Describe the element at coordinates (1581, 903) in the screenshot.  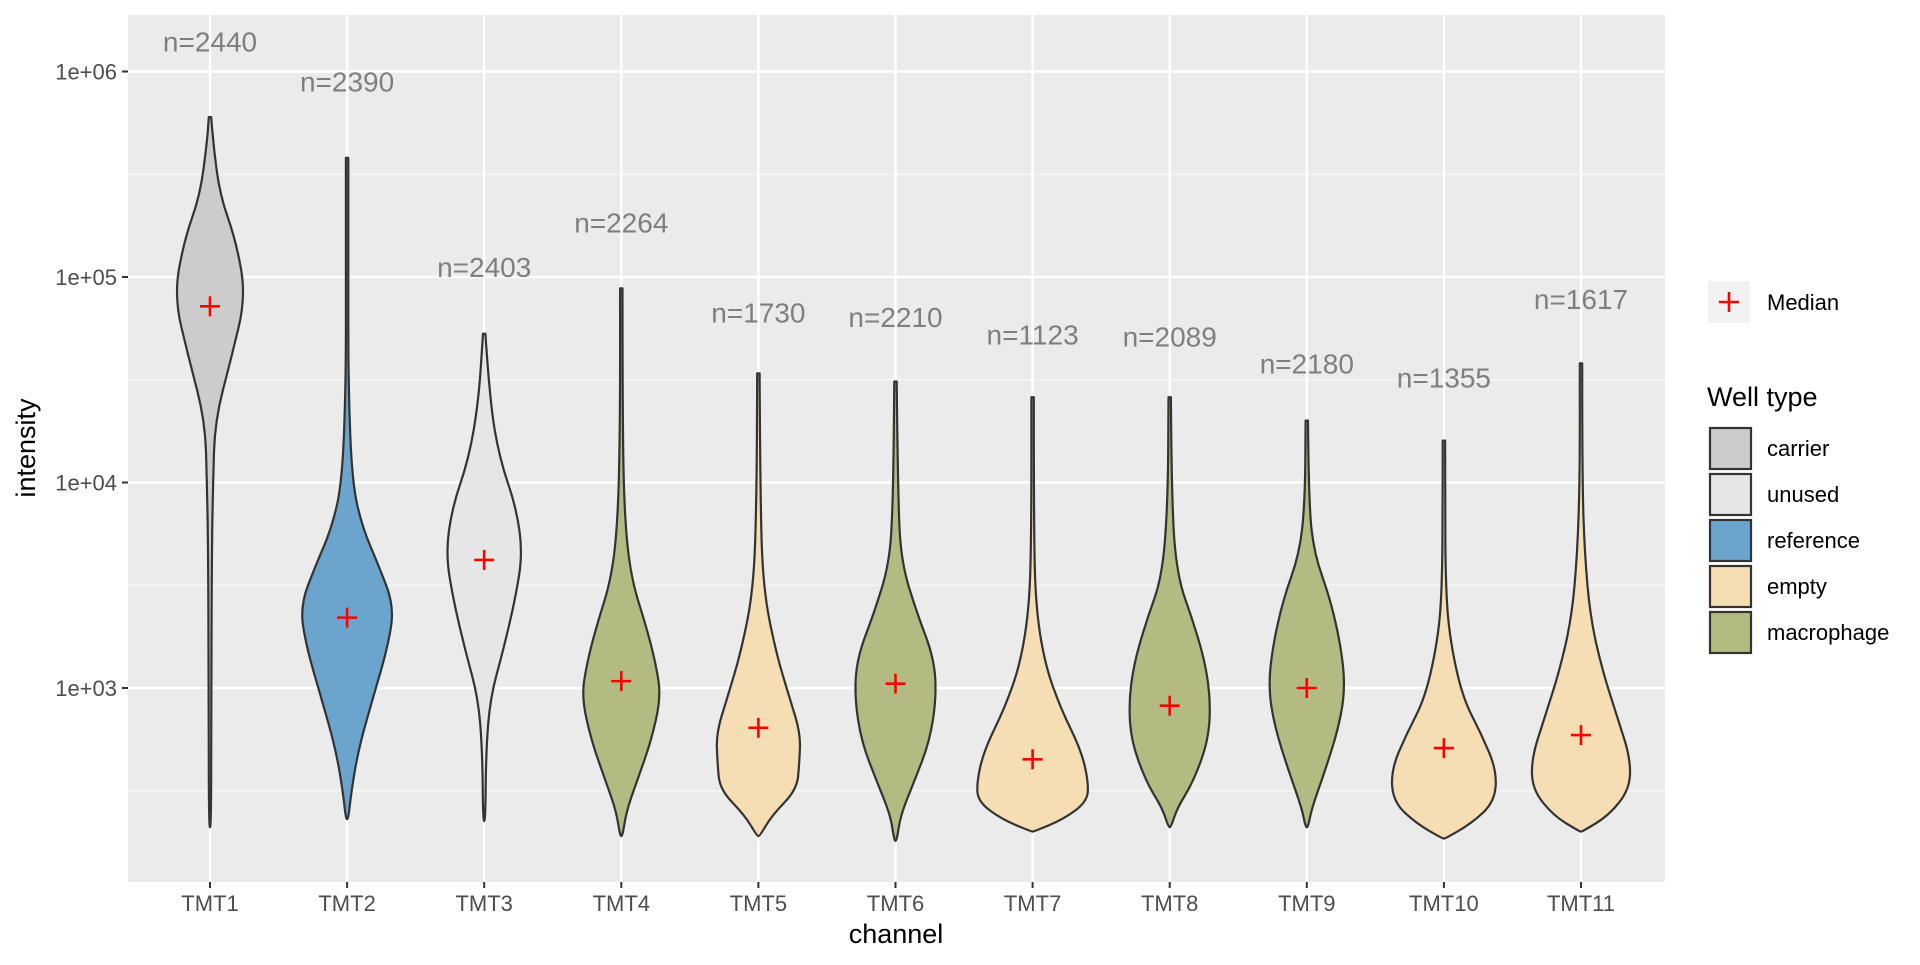
I see `x-tick-label: TMT11` at that location.